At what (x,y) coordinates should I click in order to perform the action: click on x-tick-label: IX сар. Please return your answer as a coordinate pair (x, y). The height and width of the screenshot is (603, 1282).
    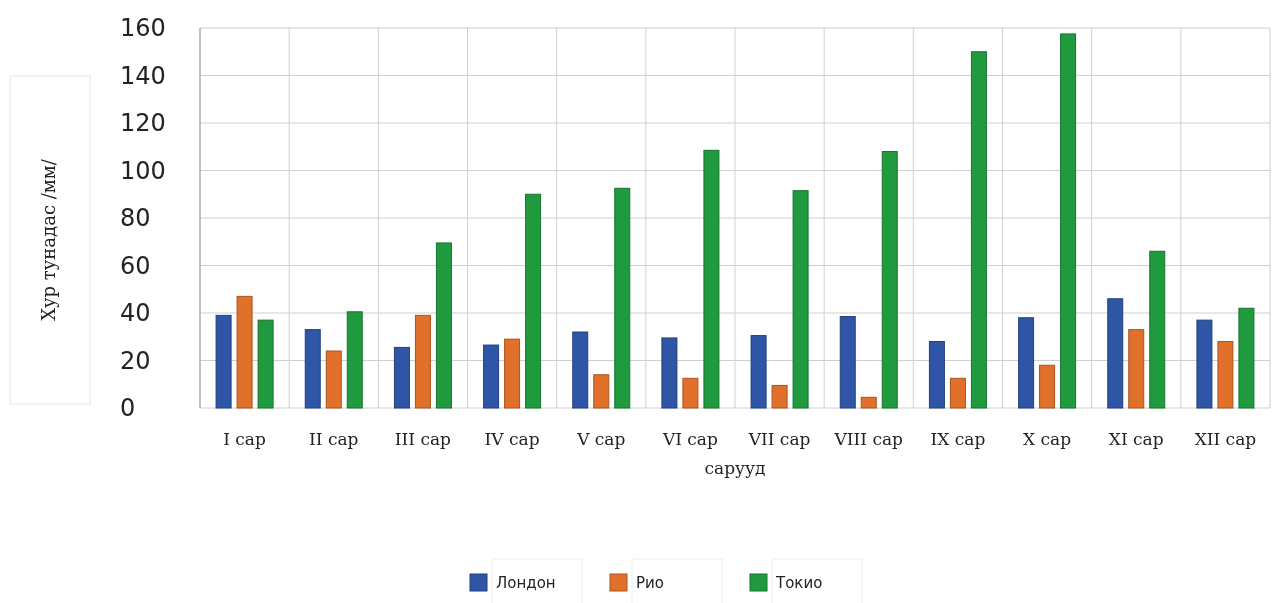
    Looking at the image, I should click on (958, 439).